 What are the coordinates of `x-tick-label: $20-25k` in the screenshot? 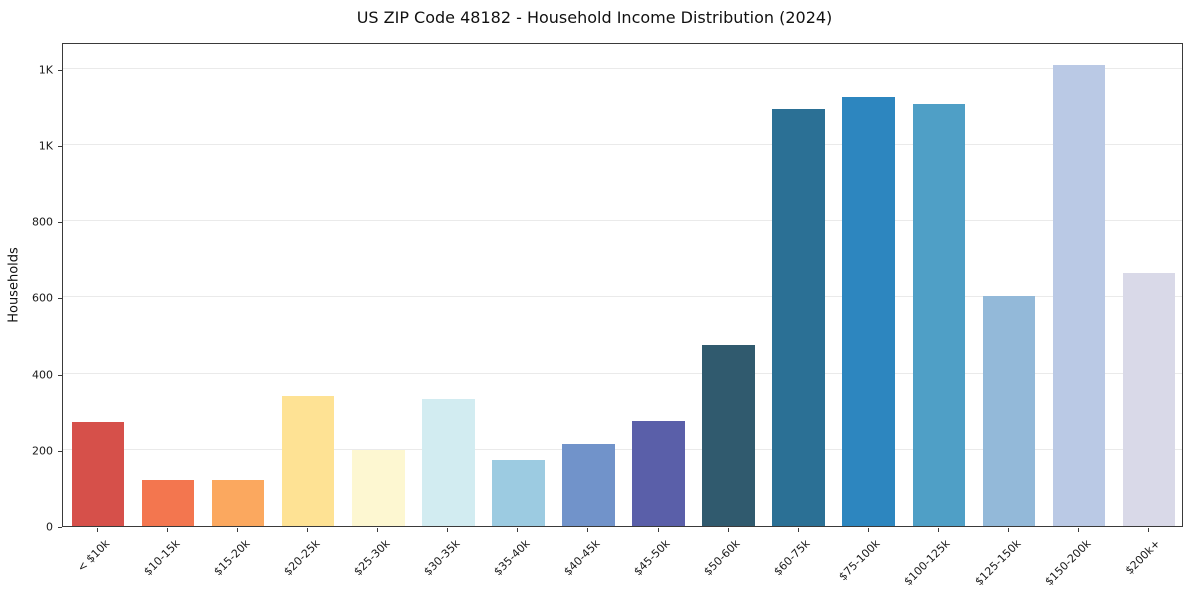 It's located at (302, 558).